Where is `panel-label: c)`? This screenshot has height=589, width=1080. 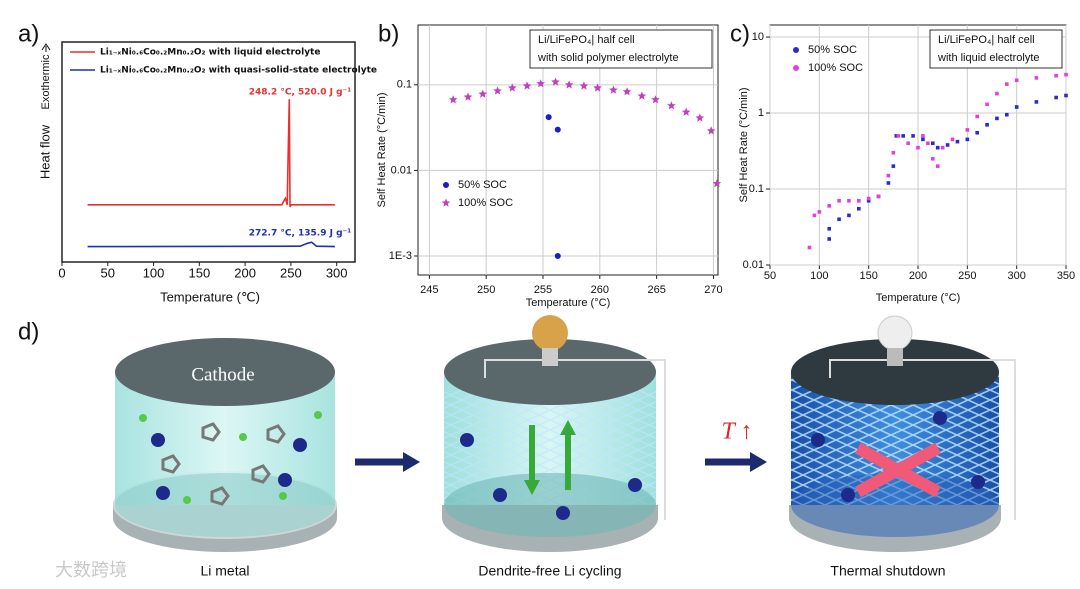
panel-label: c) is located at coordinates (740, 33).